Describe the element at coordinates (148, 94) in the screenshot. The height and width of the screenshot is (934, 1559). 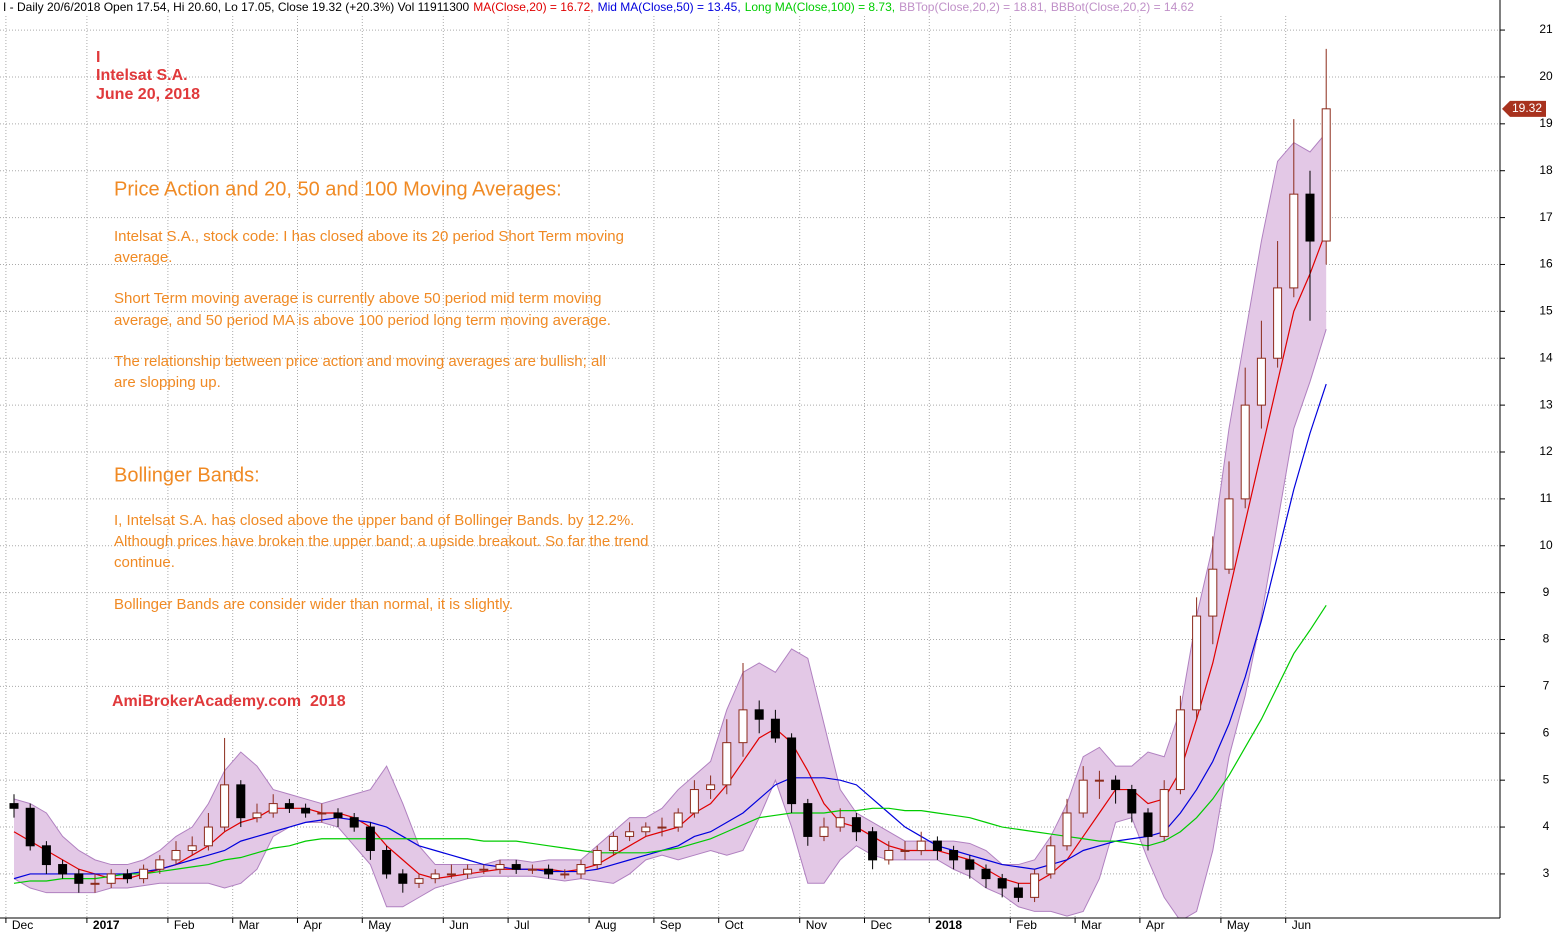
I see `date: June 20, 2018` at that location.